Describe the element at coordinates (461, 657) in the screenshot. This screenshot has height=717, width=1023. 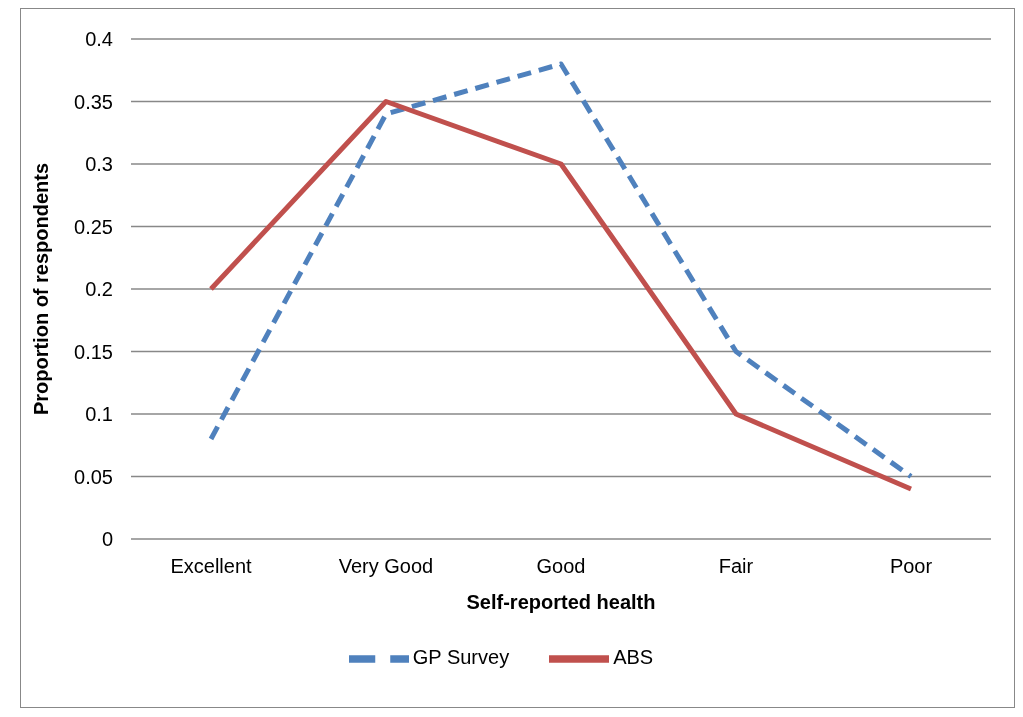
I see `legend-label: GP Survey` at that location.